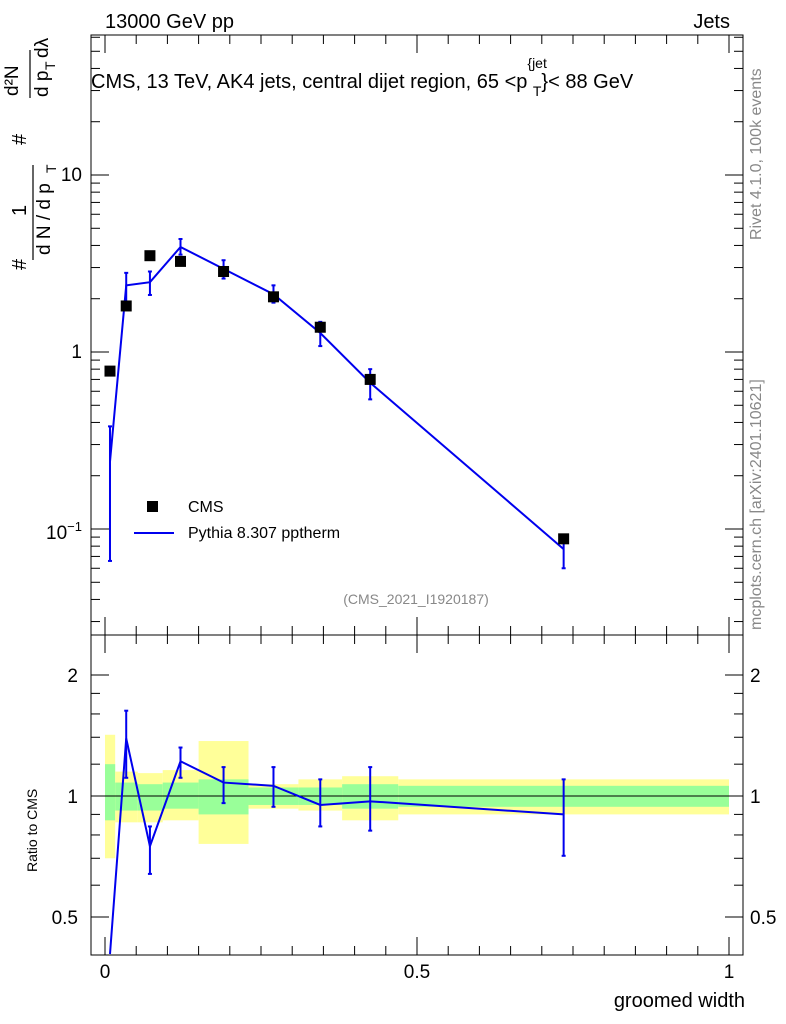  Describe the element at coordinates (20, 139) in the screenshot. I see `ylabel-hash-2: #` at that location.